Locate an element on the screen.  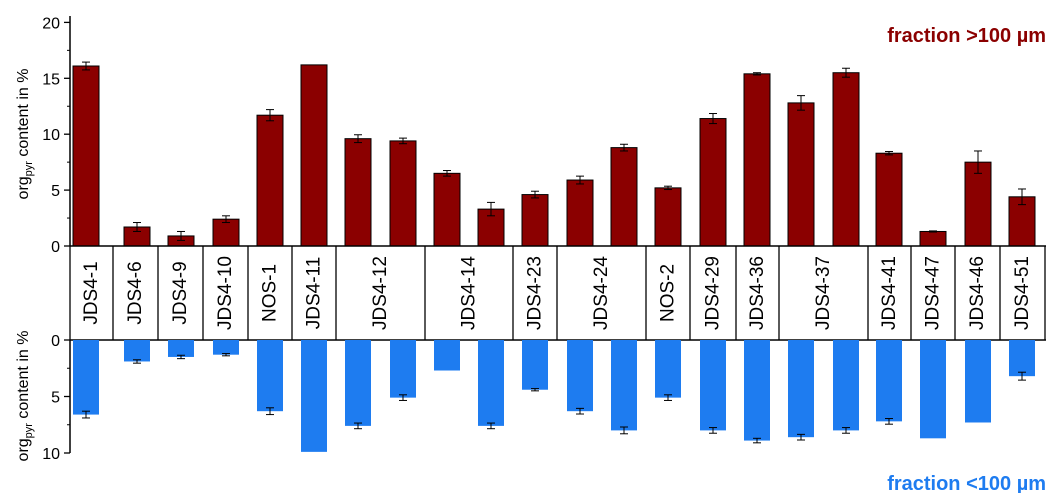
top-y-tick-label: 5 is located at coordinates (55, 191).